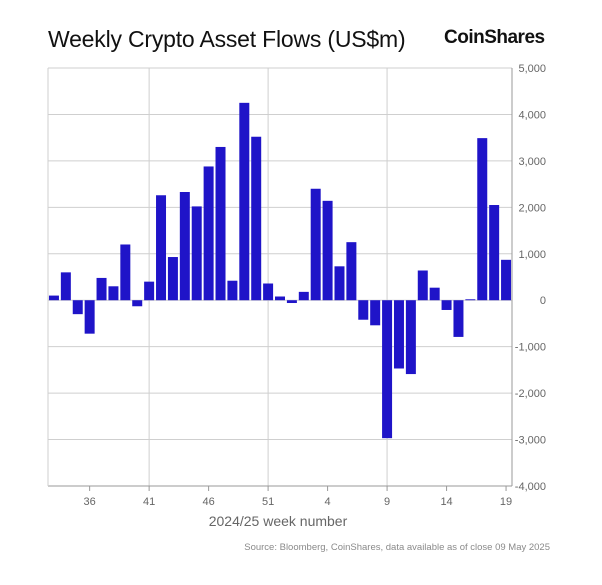 Image resolution: width=602 pixels, height=585 pixels. I want to click on y-tick-label: 2,000, so click(532, 208).